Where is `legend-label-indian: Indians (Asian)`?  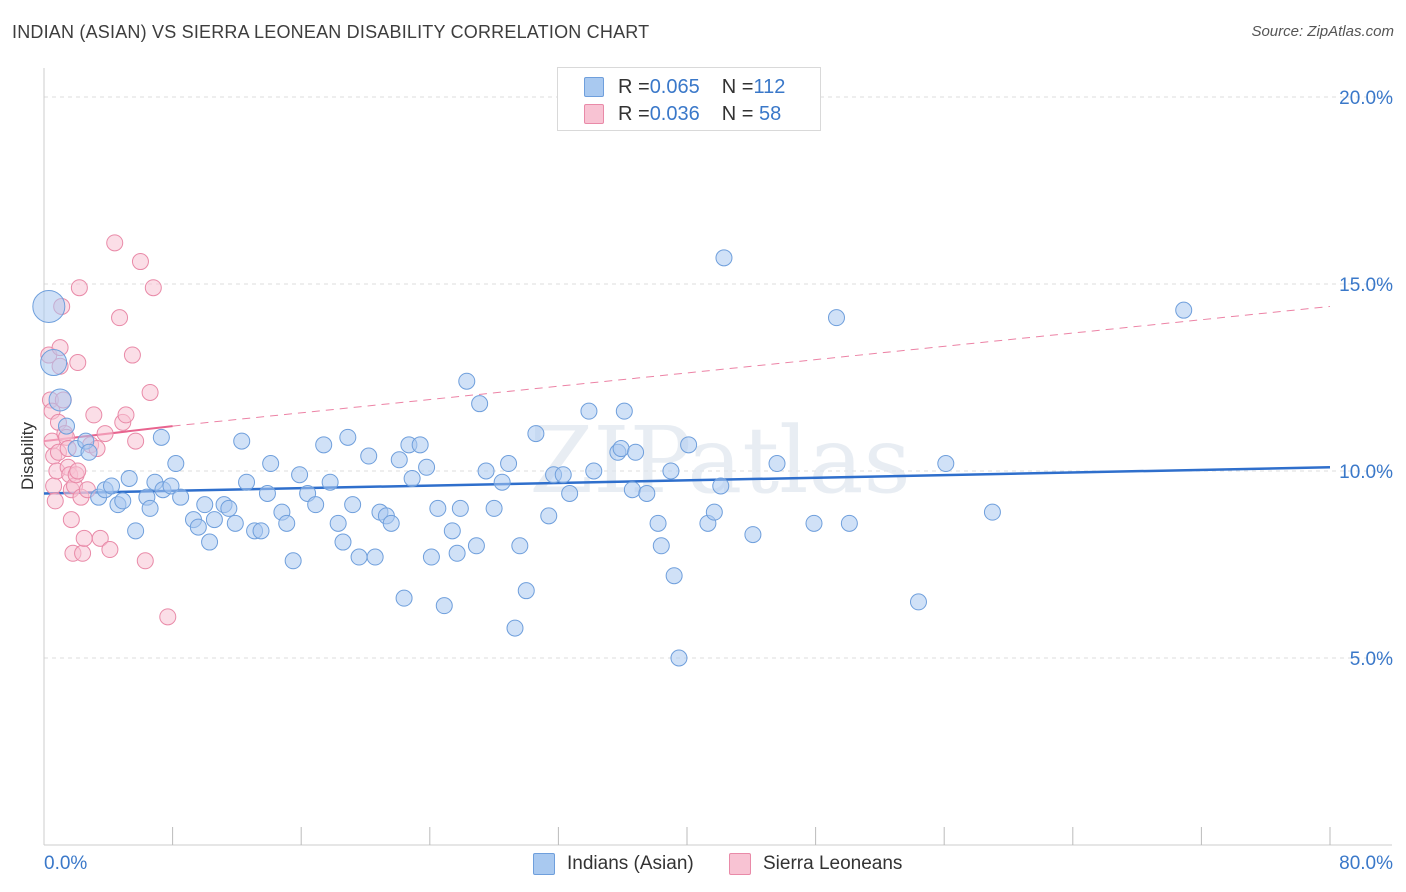
legend-label-indian: Indians (Asian) is located at coordinates (630, 863).